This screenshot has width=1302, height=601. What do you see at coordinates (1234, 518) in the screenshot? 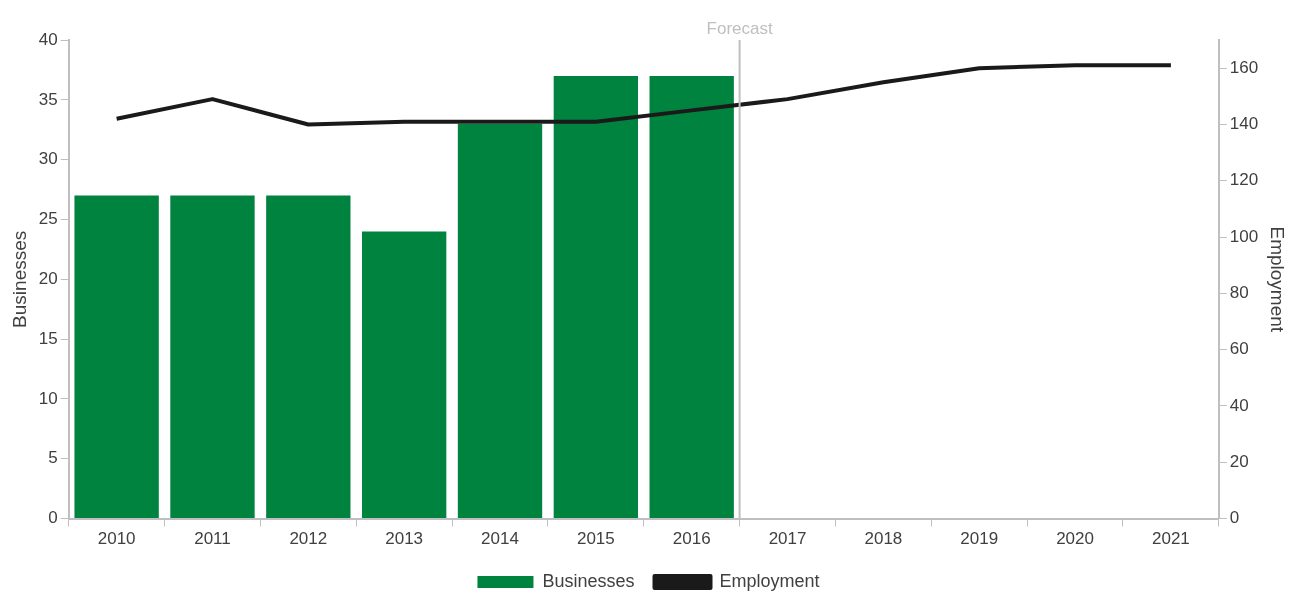
I see `y2-tick-label: 0` at bounding box center [1234, 518].